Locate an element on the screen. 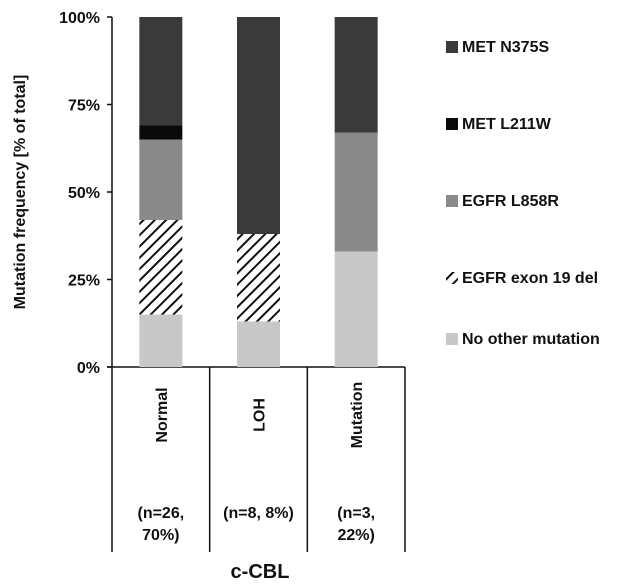  category-note: 70%) is located at coordinates (160, 535).